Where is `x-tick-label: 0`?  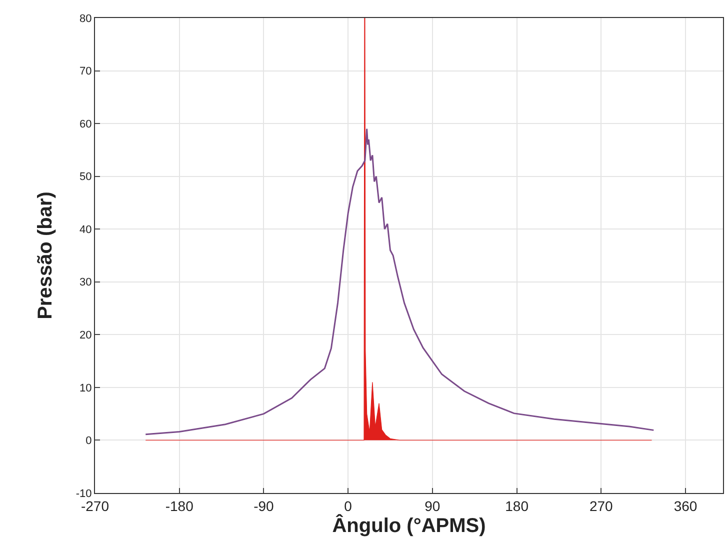 x-tick-label: 0 is located at coordinates (348, 506).